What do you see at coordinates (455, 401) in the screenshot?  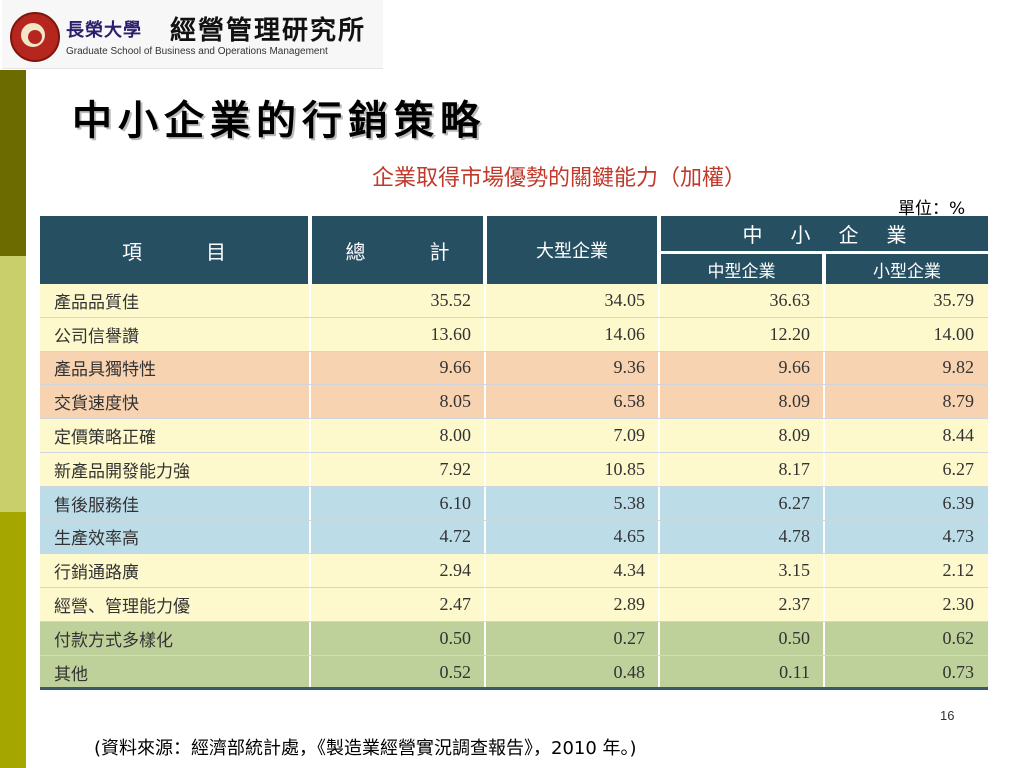 I see `row-total-value: 8.05` at bounding box center [455, 401].